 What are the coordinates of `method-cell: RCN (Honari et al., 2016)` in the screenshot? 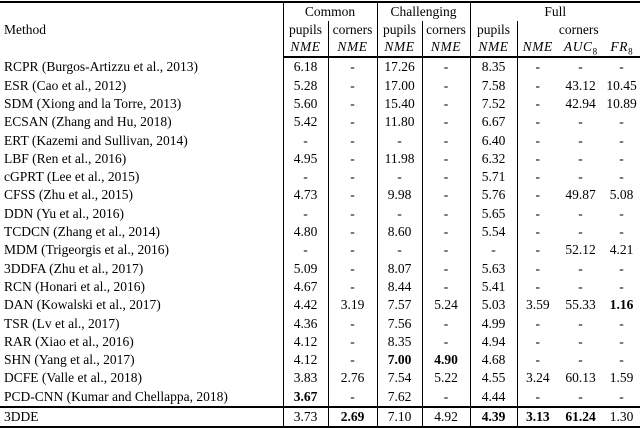 It's located at (74, 286).